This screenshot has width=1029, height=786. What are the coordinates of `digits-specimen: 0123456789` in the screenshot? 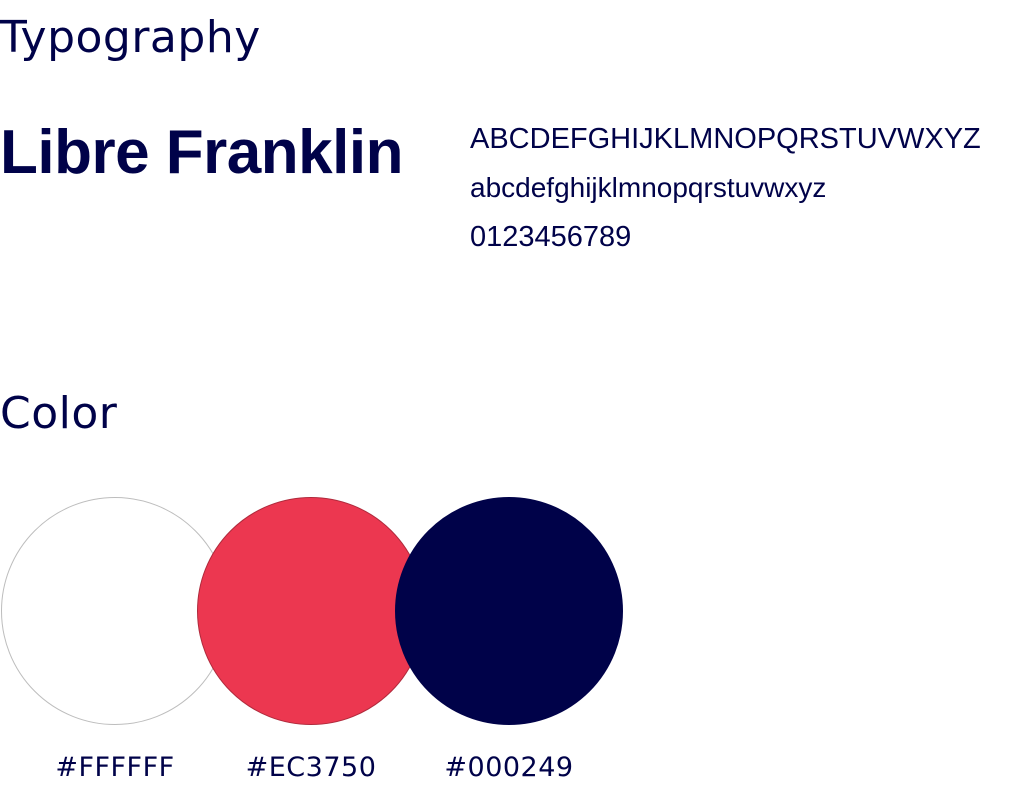 It's located at (551, 237).